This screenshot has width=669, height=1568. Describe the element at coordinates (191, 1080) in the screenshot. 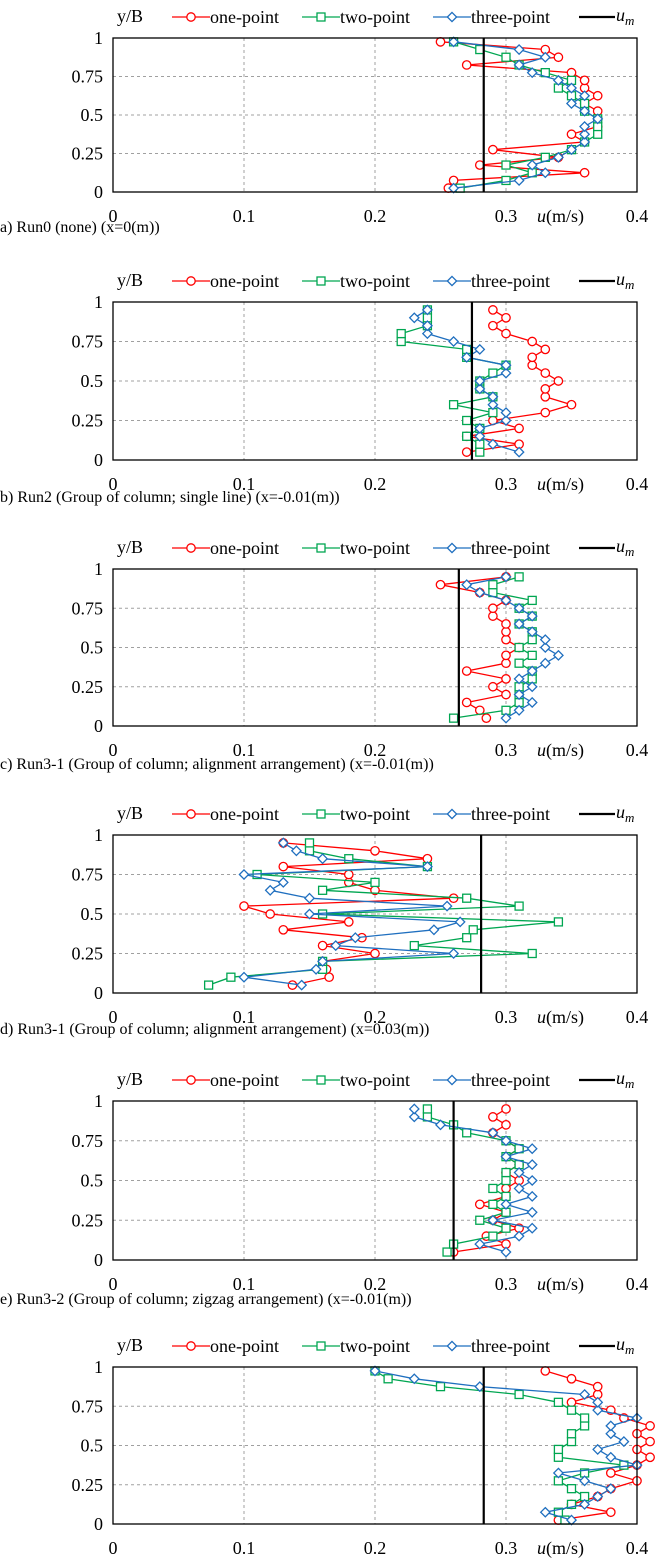

I see `legend-marker-one_point` at that location.